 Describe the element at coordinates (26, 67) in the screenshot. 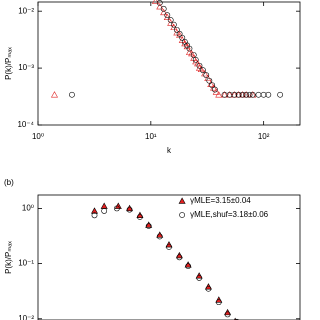

I see `y-tick-label: 10⁻³` at that location.